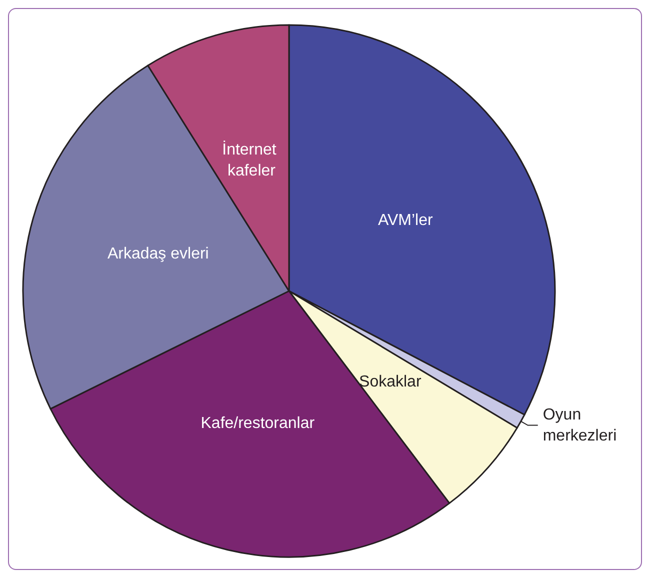  Describe the element at coordinates (406, 221) in the screenshot. I see `slice-label: AVM’ler` at that location.